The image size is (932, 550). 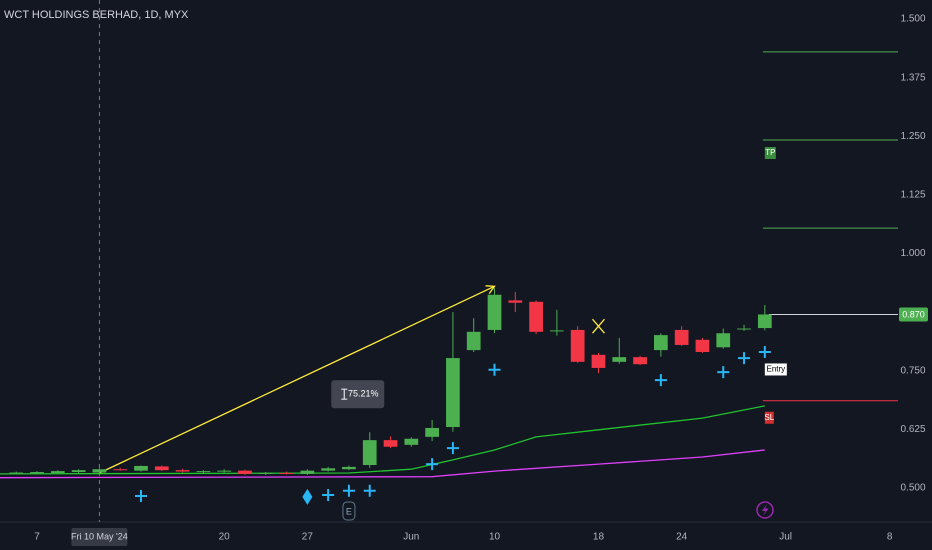 What do you see at coordinates (495, 537) in the screenshot?
I see `x-tick-label: 10` at bounding box center [495, 537].